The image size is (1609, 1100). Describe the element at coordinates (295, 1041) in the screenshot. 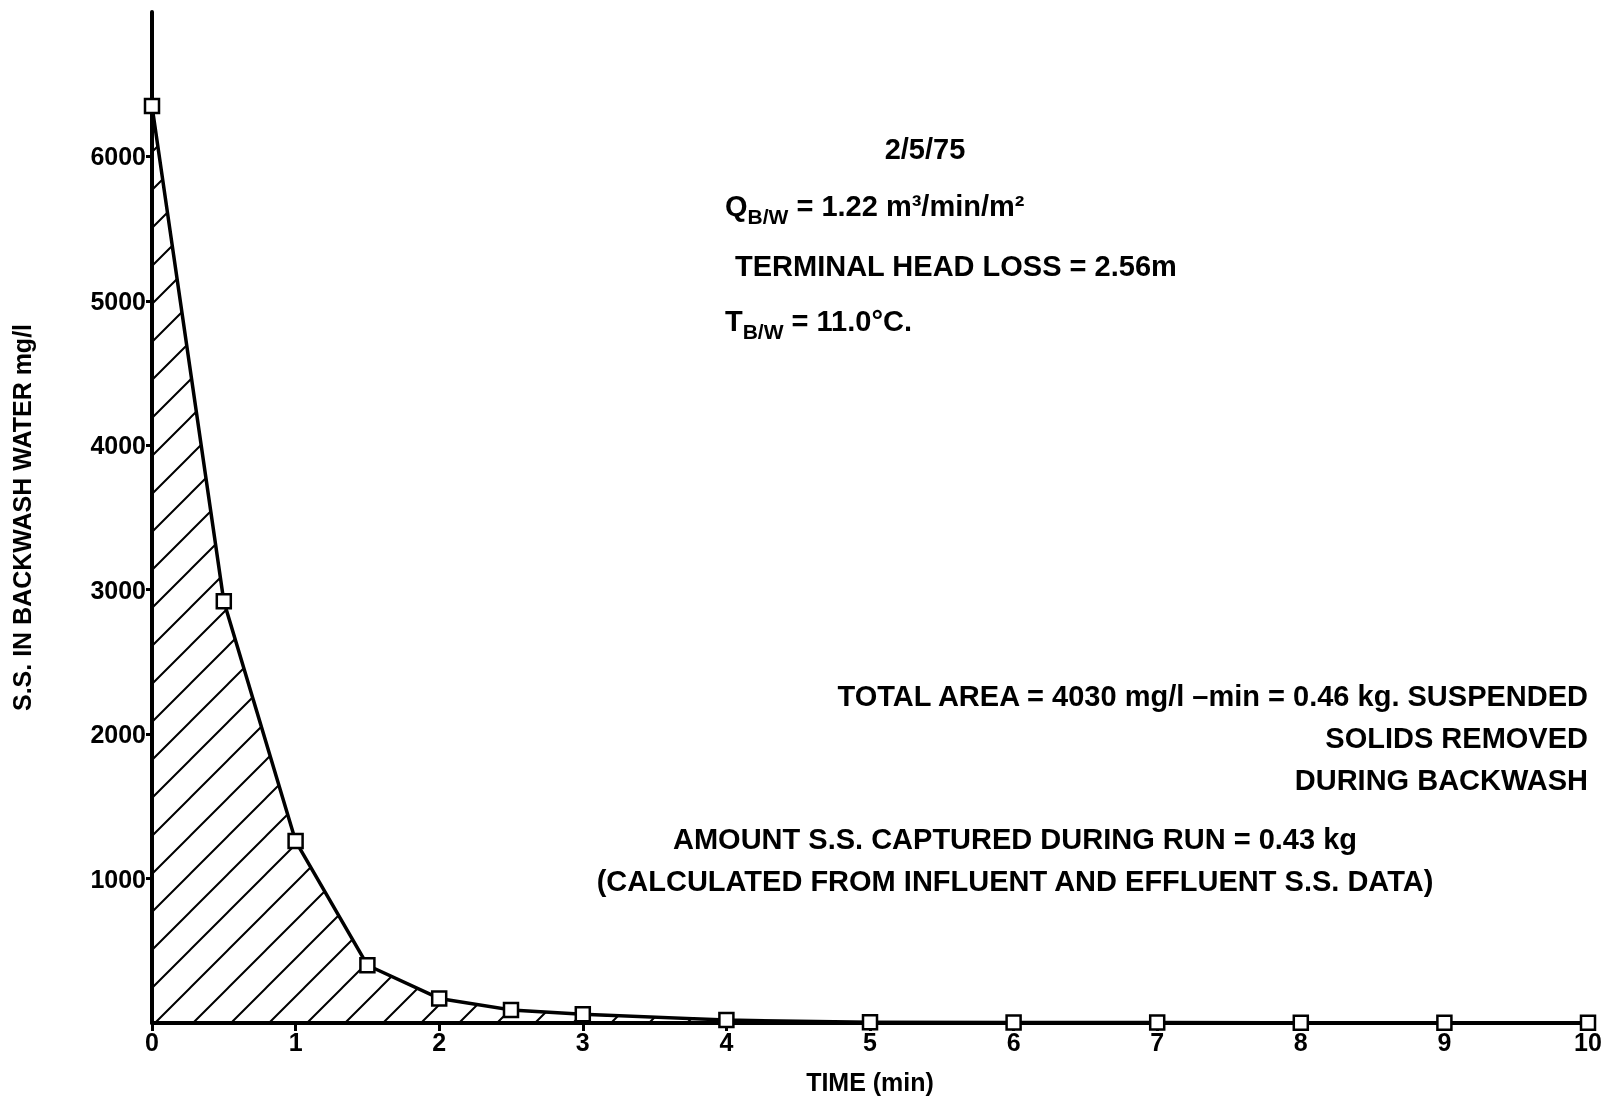

I see `x-tick-label: 1` at that location.